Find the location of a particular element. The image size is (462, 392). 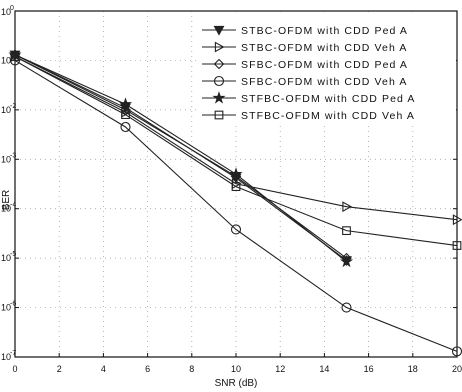

y-tick-label-exponent: -4 is located at coordinates (13, 205).